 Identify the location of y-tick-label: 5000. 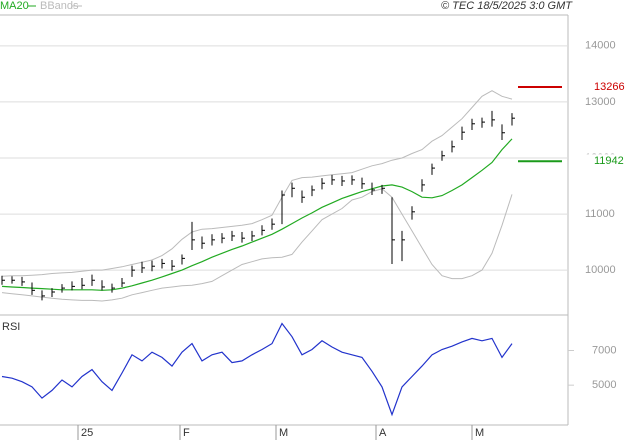
(604, 385).